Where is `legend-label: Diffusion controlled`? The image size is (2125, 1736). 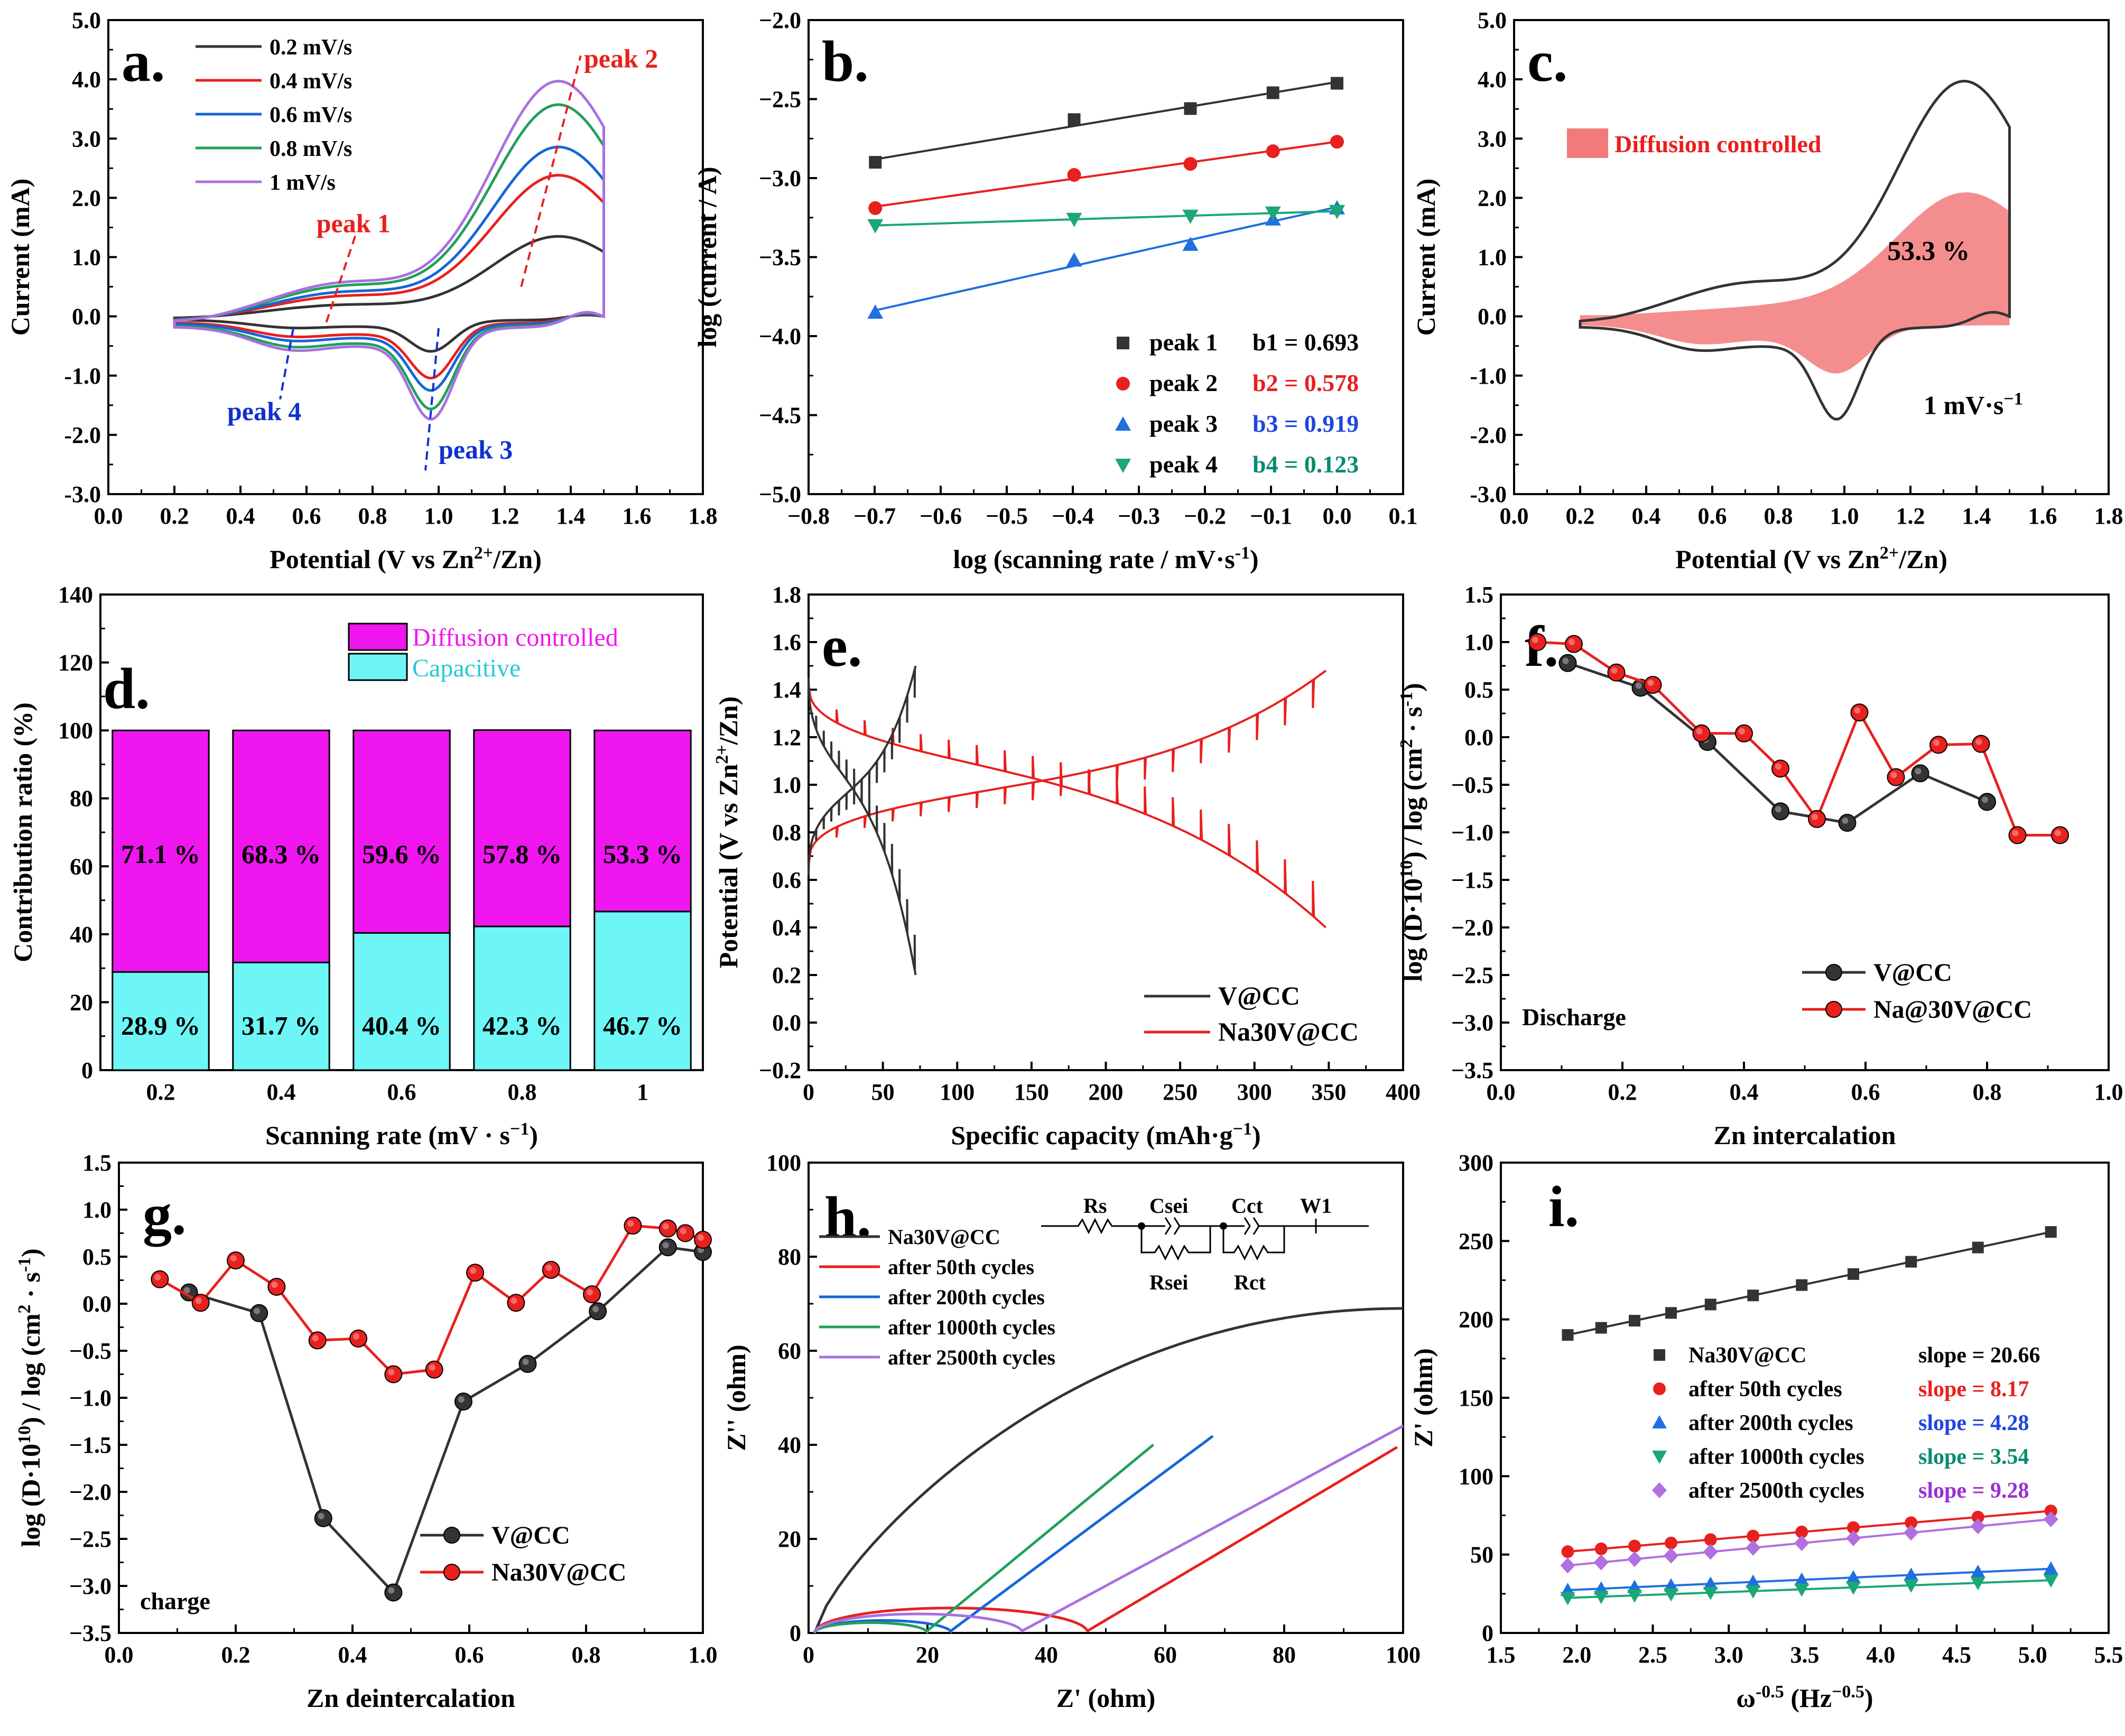 legend-label: Diffusion controlled is located at coordinates (515, 638).